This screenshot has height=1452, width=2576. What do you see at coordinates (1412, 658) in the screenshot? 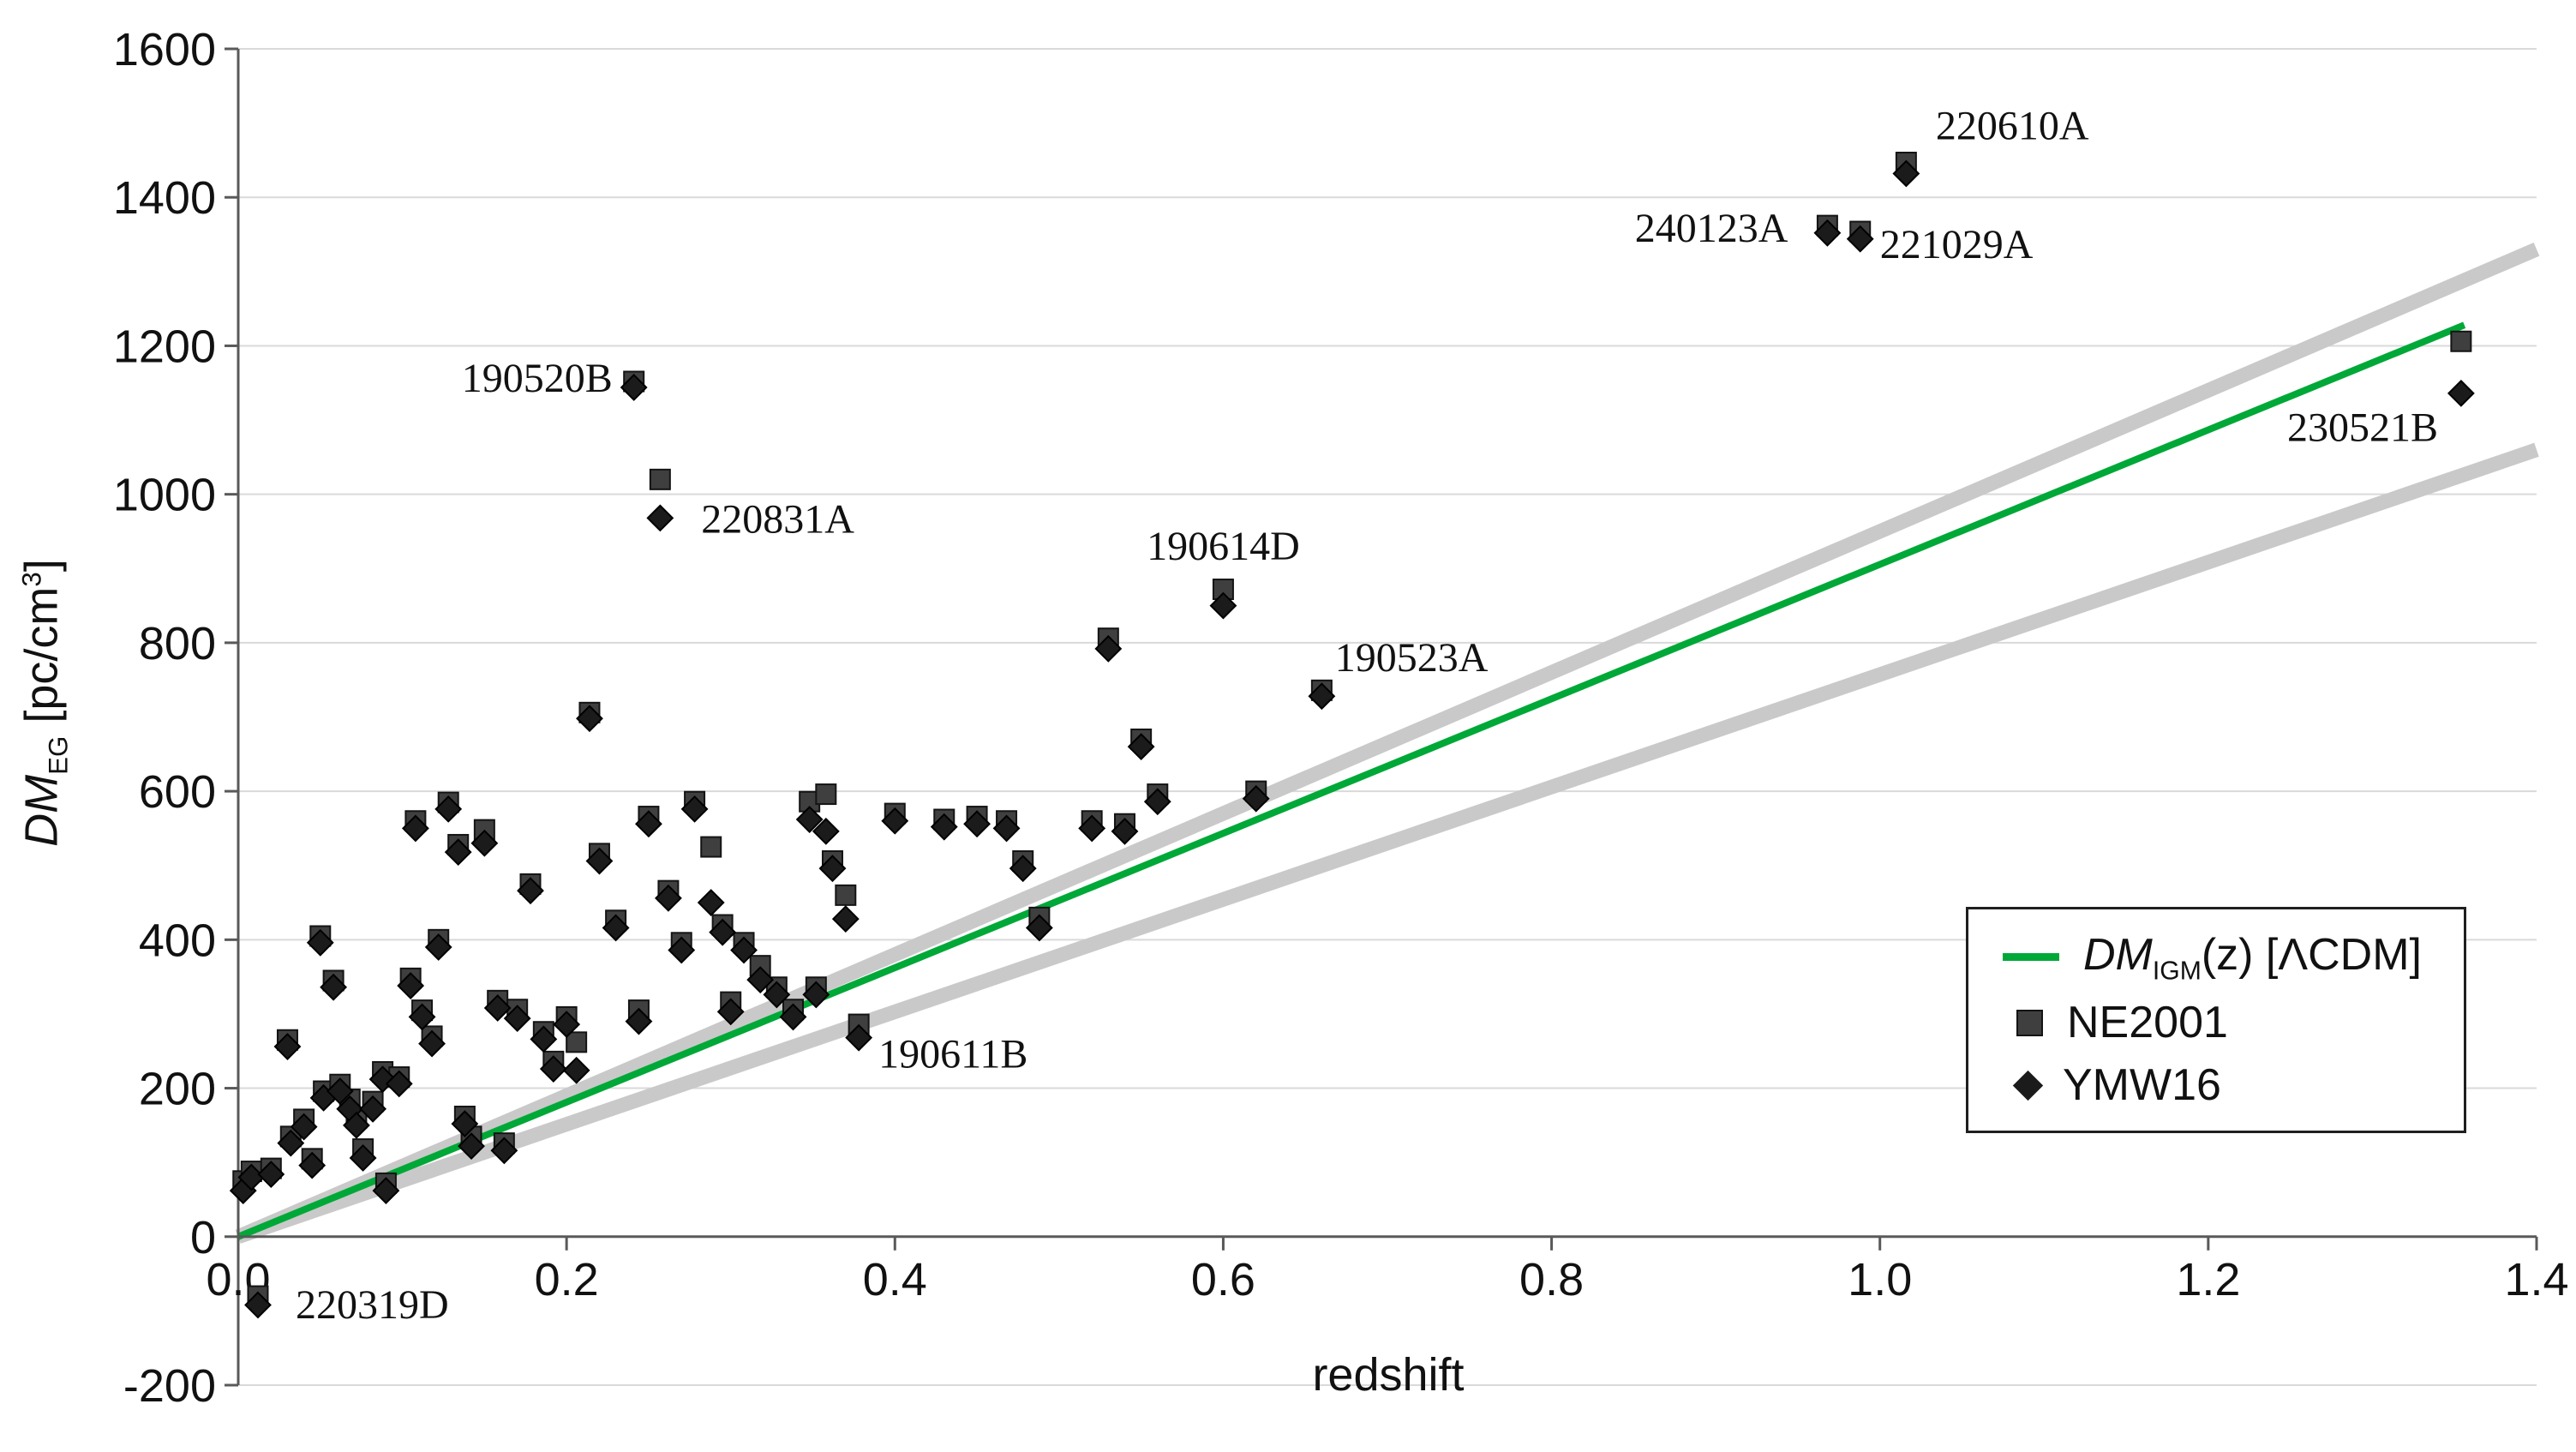
I see `svg-text: 190523A` at bounding box center [1412, 658].